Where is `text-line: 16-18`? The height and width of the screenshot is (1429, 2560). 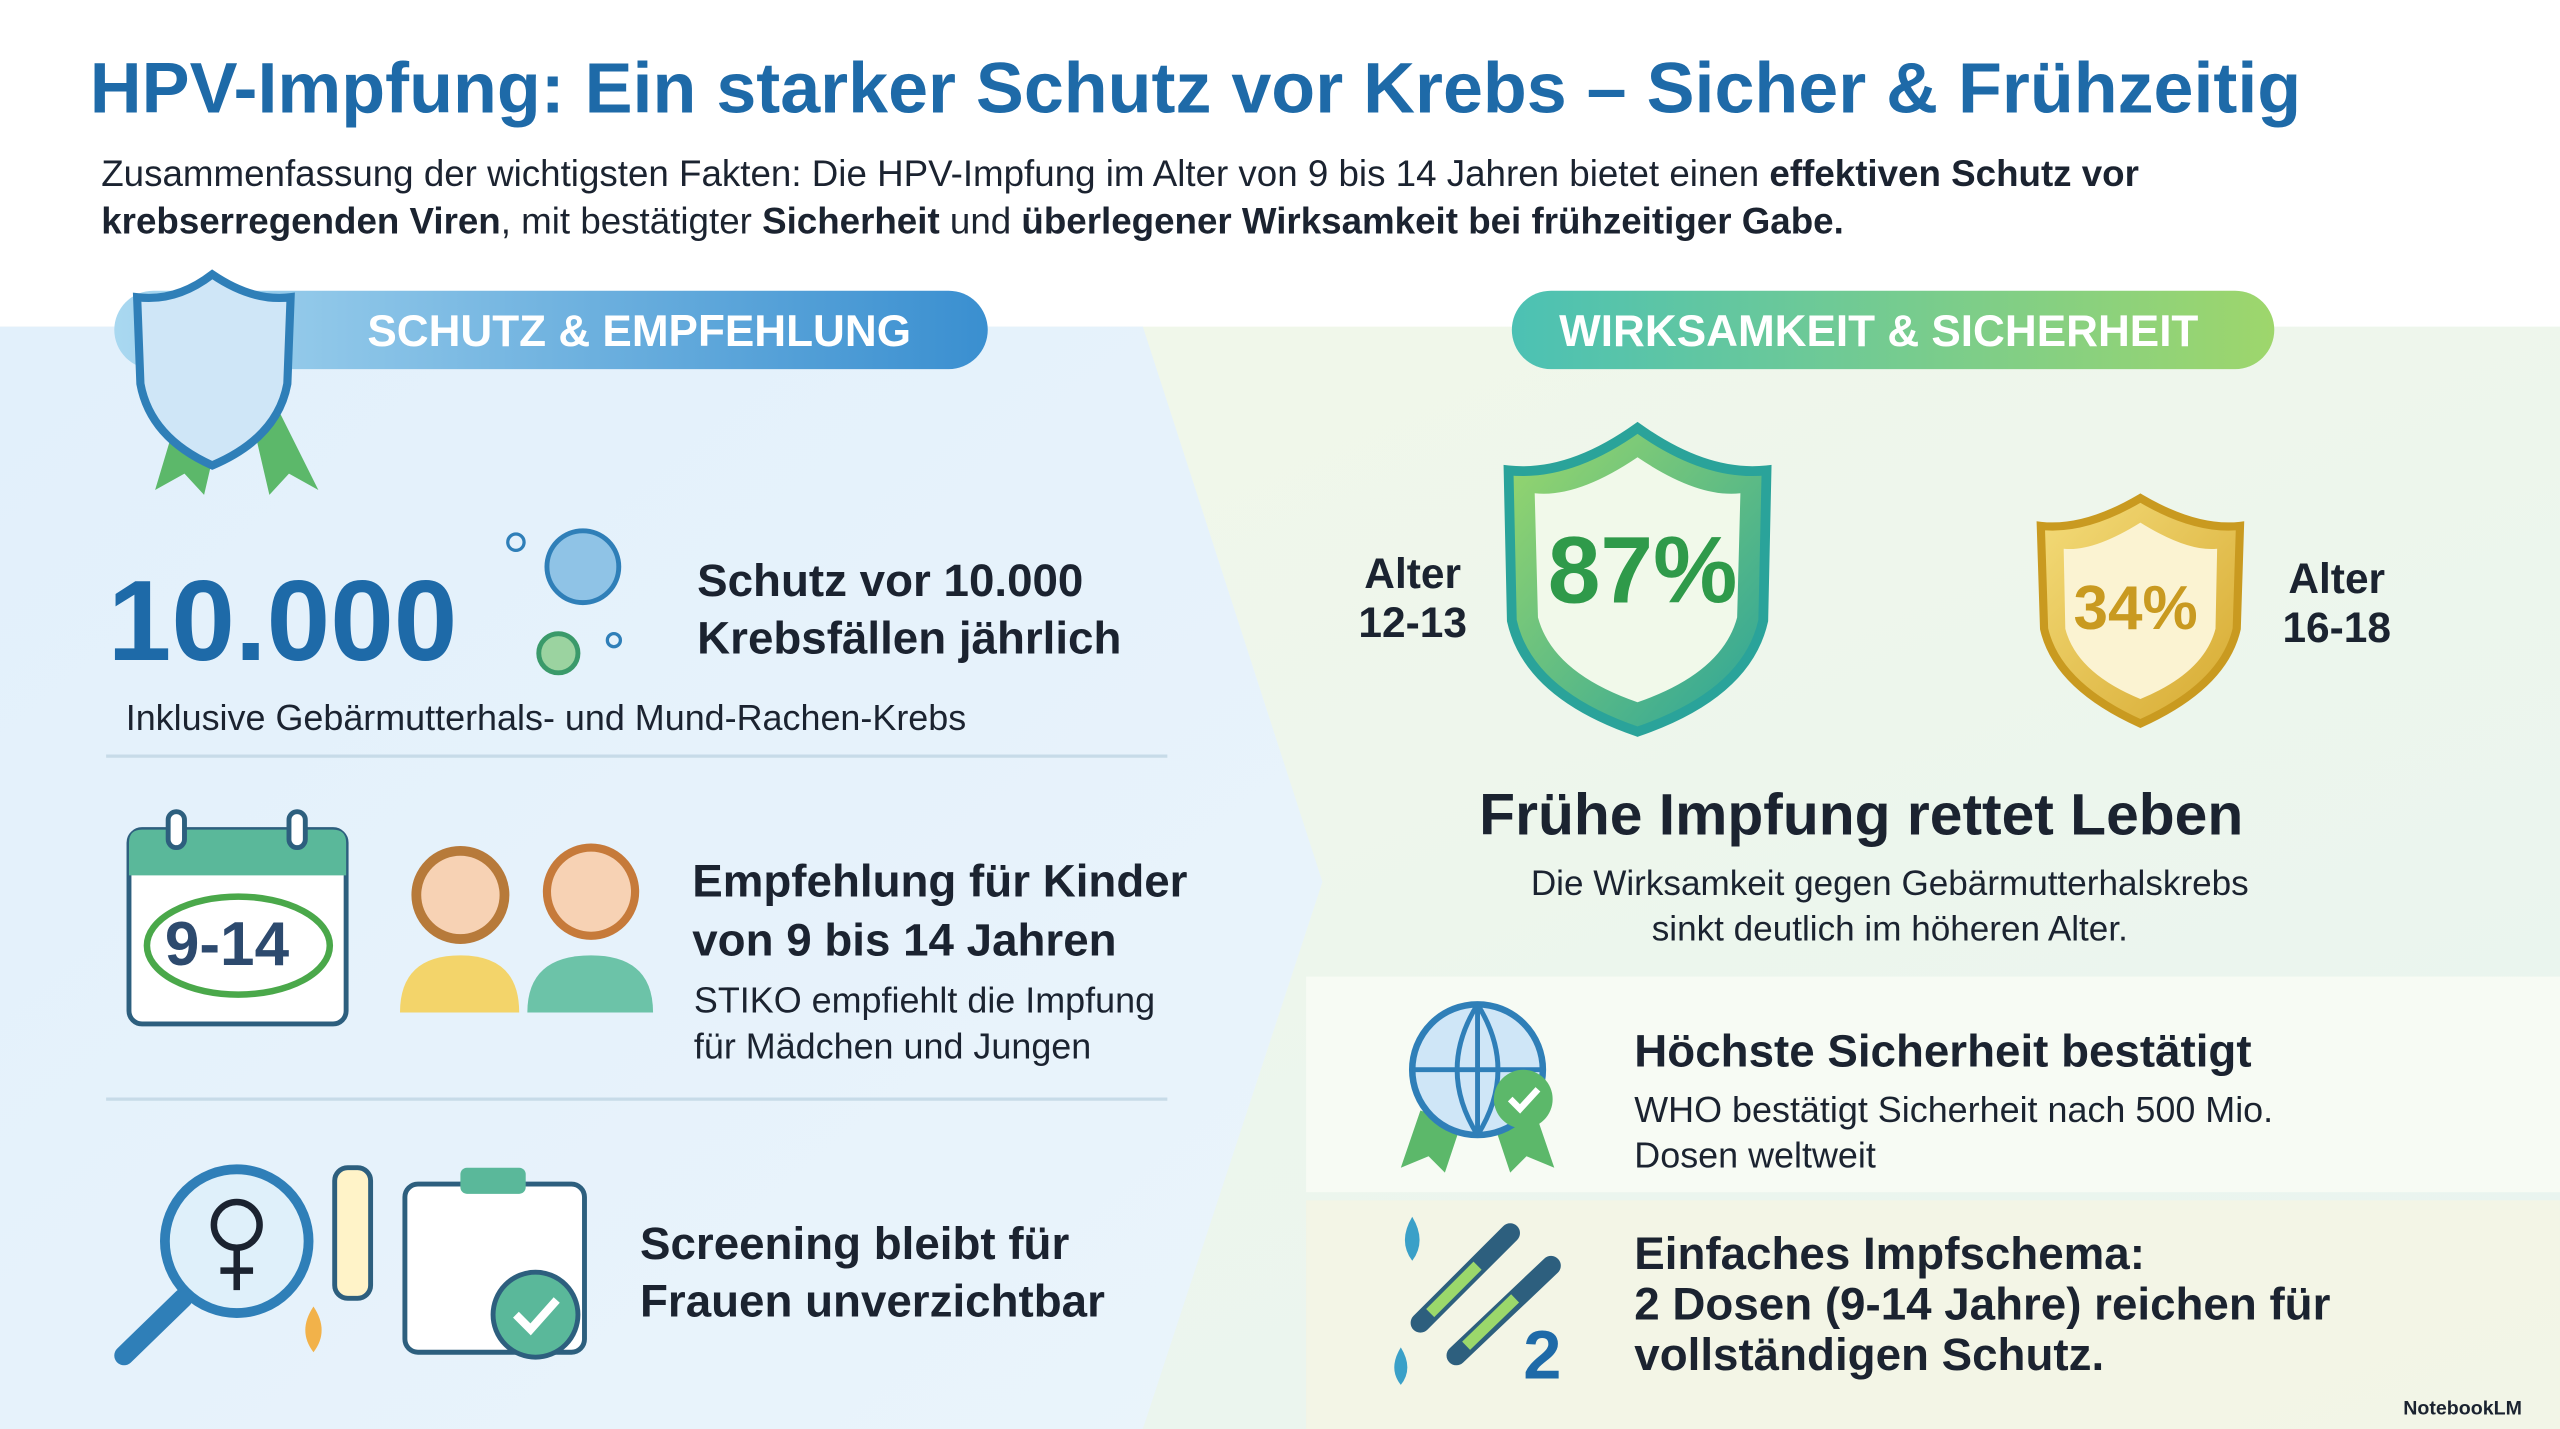 text-line: 16-18 is located at coordinates (2337, 627).